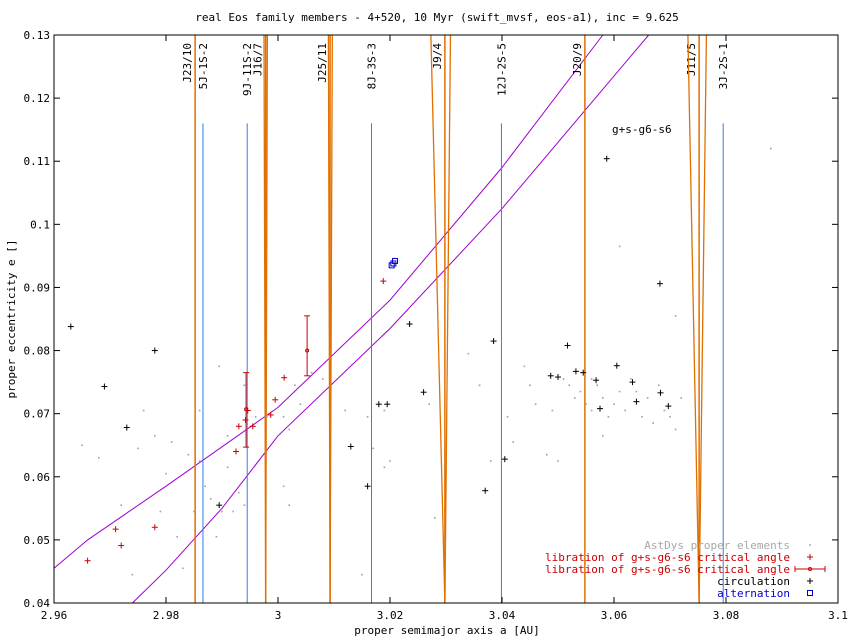 This screenshot has width=853, height=639. What do you see at coordinates (37, 287) in the screenshot?
I see `y-tick-label: 0.09` at bounding box center [37, 287].